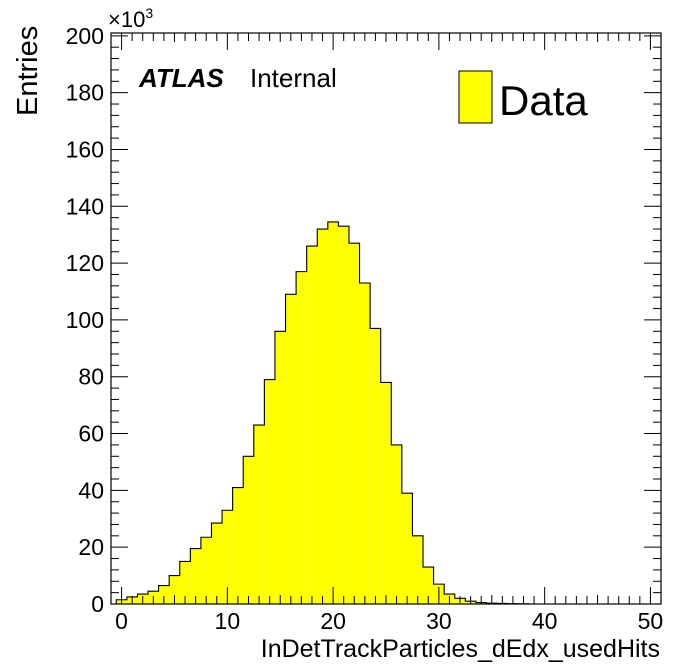 The height and width of the screenshot is (672, 696). Describe the element at coordinates (91, 434) in the screenshot. I see `y-tick-label: 60` at that location.